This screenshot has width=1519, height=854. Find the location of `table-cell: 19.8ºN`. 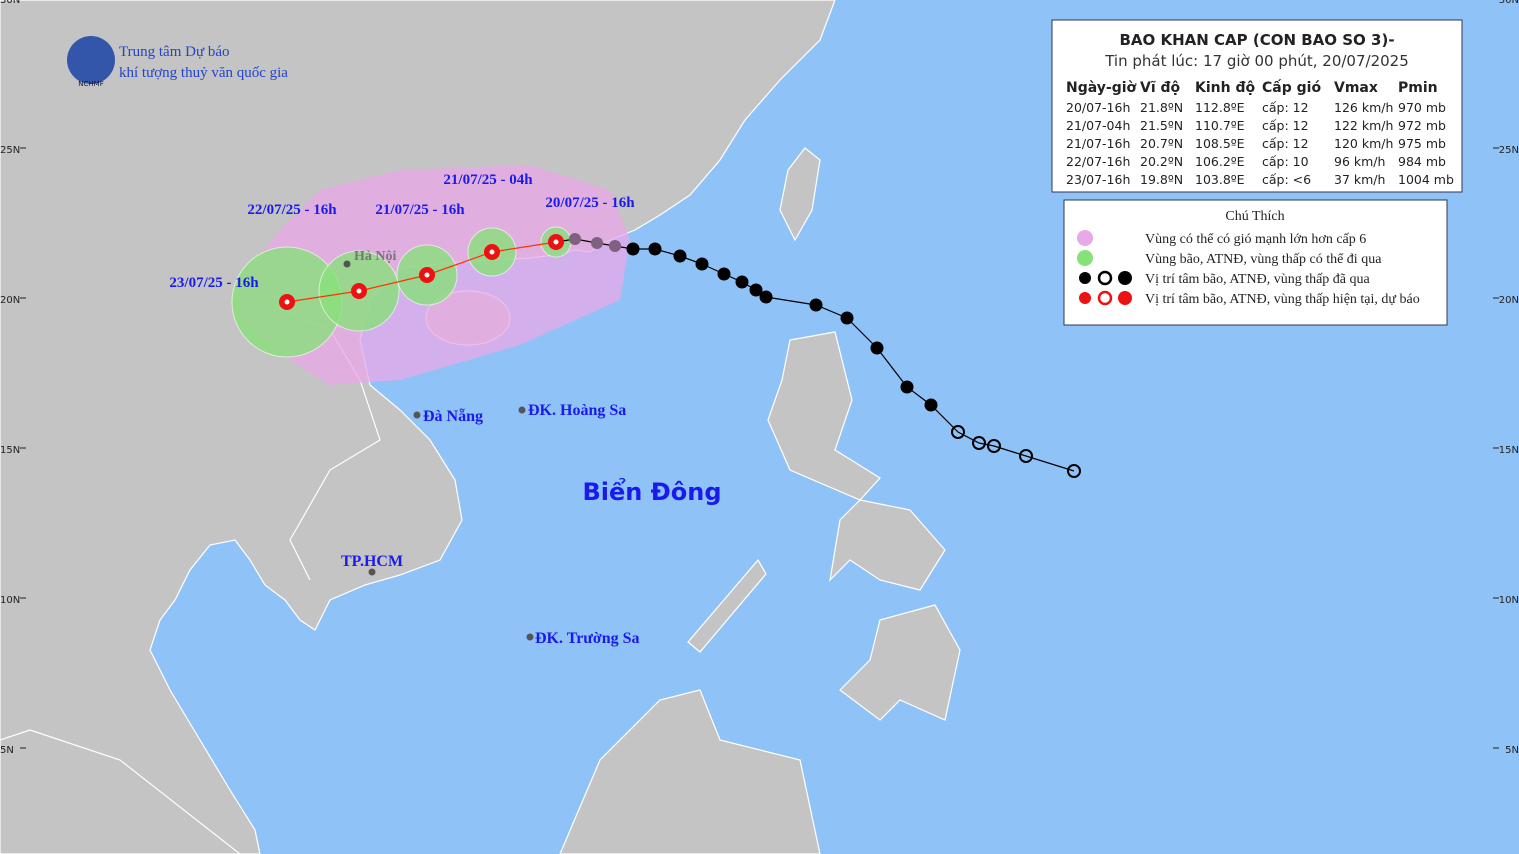

table-cell: 19.8ºN is located at coordinates (1161, 179).